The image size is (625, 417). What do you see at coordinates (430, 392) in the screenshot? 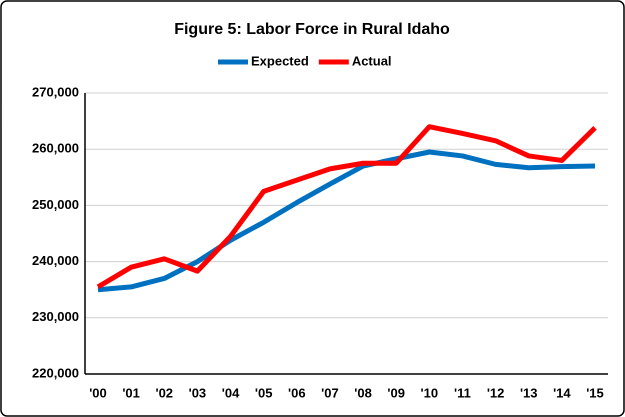
I see `x-tick-label: '10` at bounding box center [430, 392].